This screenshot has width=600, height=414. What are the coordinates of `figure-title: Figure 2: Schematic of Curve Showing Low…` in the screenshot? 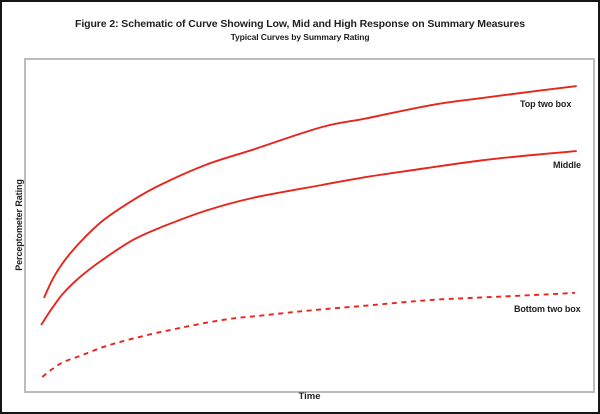 It's located at (300, 24).